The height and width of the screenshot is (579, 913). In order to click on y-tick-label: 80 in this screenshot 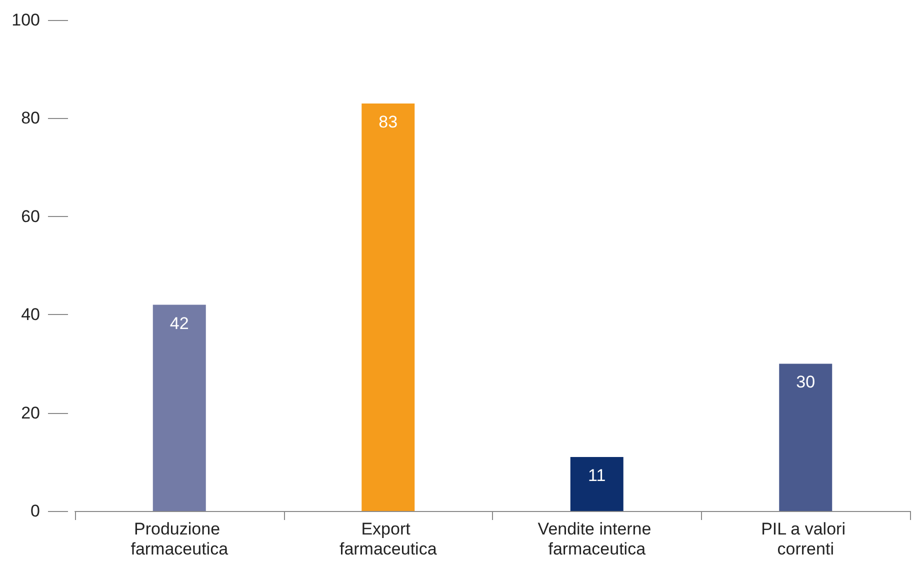, I will do `click(30, 118)`.